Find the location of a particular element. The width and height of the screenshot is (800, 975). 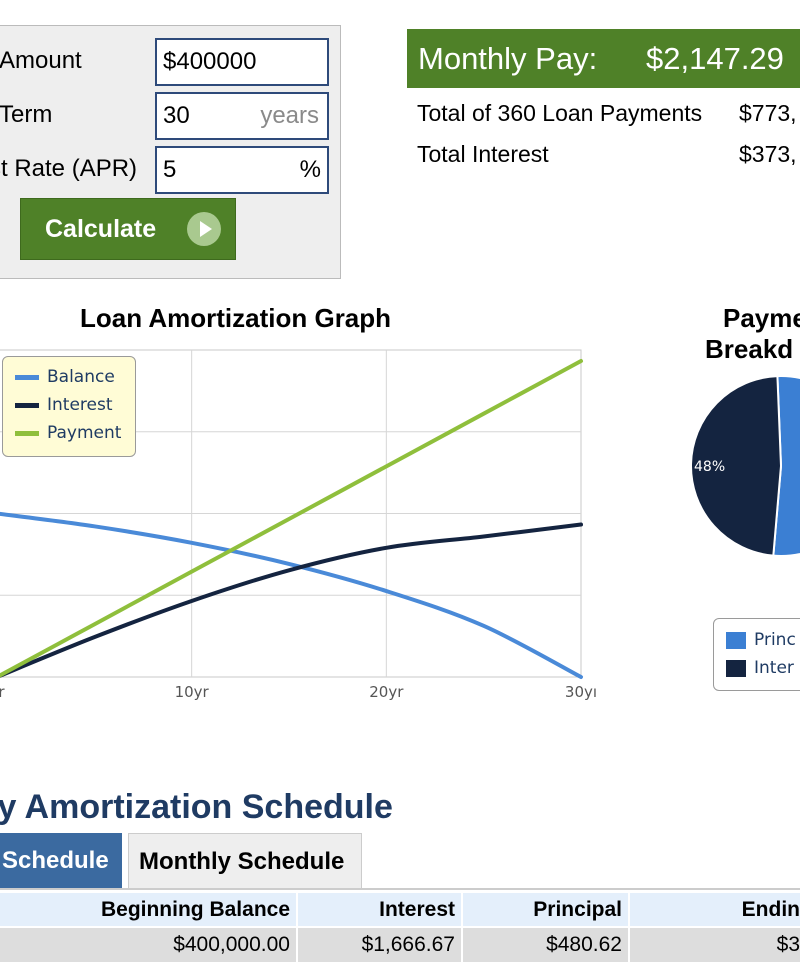

table-cell: $1,666.67 is located at coordinates (379, 945).